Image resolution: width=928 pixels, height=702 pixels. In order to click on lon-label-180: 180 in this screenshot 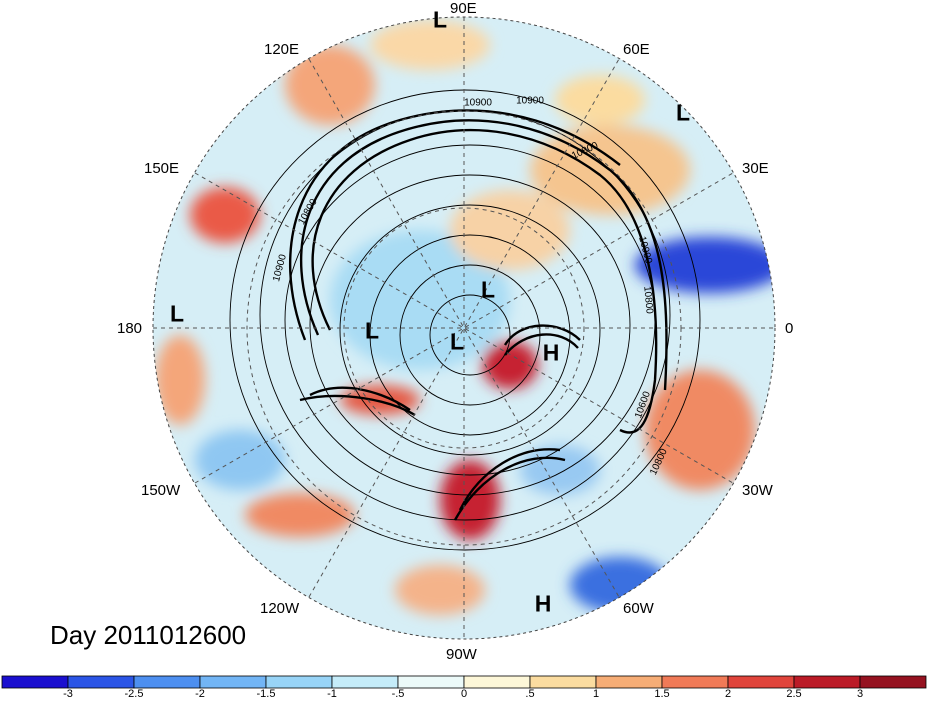, I will do `click(130, 328)`.